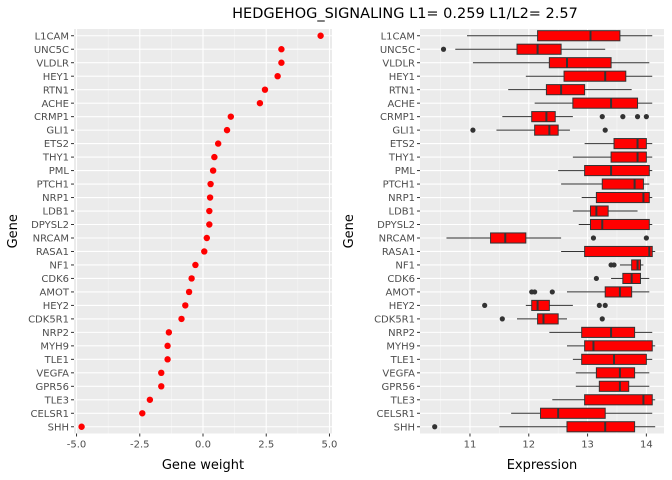 This screenshot has width=672, height=480. I want to click on gene-label: NF1, so click(405, 266).